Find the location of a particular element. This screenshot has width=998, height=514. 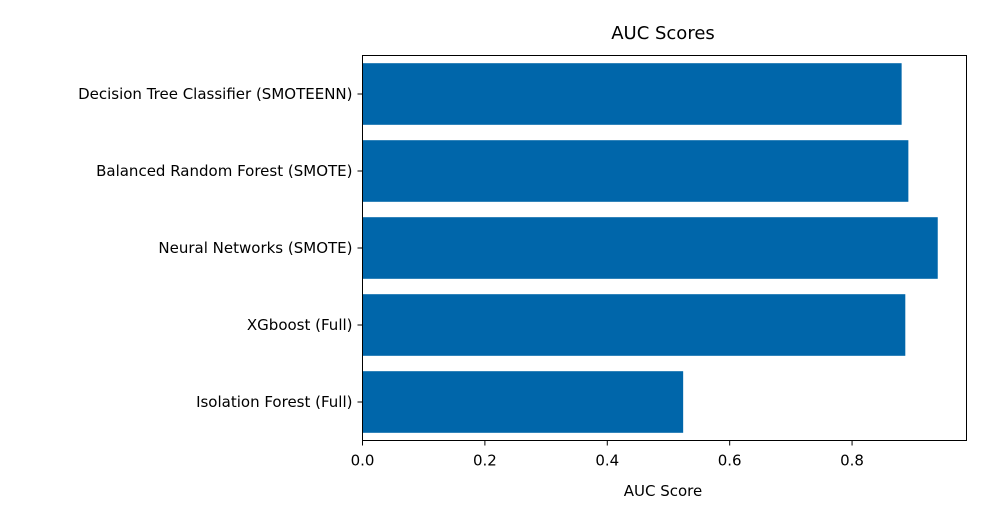

x-tick-label: 0.0 is located at coordinates (363, 461).